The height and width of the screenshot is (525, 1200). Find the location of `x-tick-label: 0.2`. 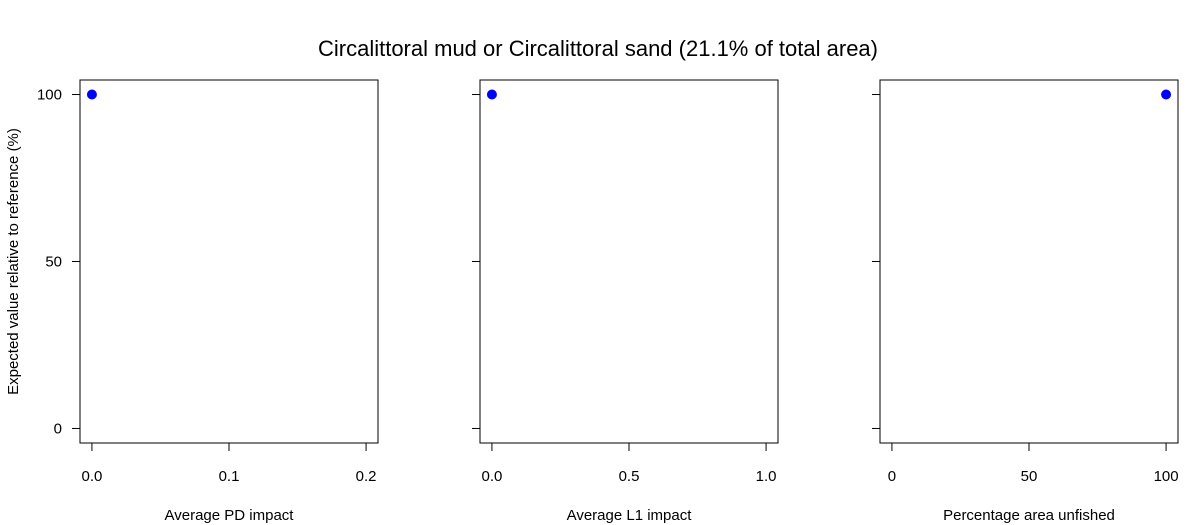

x-tick-label: 0.2 is located at coordinates (366, 476).